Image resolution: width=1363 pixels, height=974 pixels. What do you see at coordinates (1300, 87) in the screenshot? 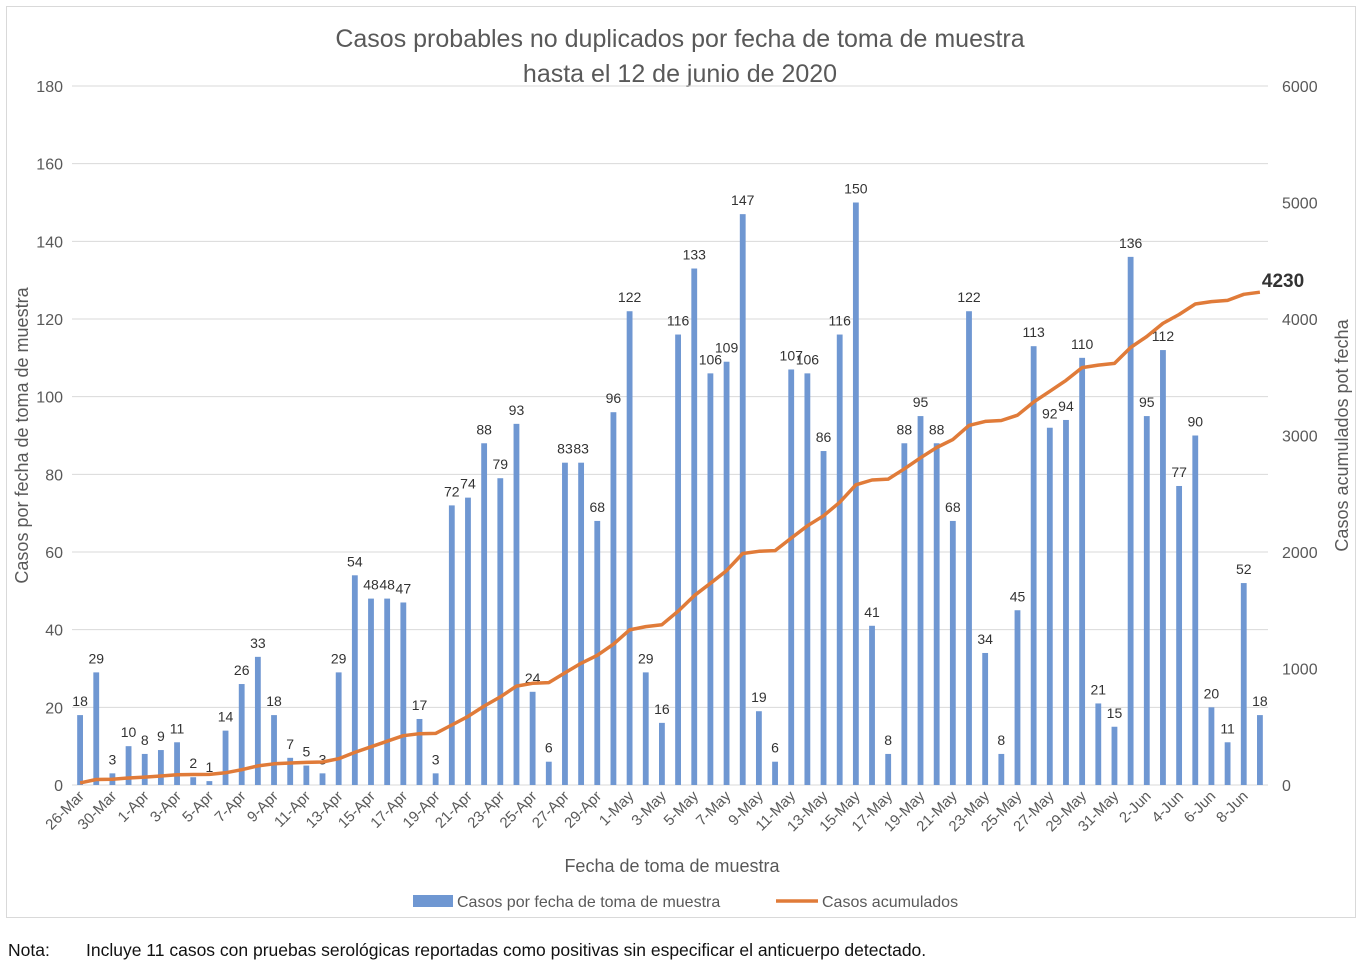
I see `y-right-tick-label: 6000` at bounding box center [1300, 87].